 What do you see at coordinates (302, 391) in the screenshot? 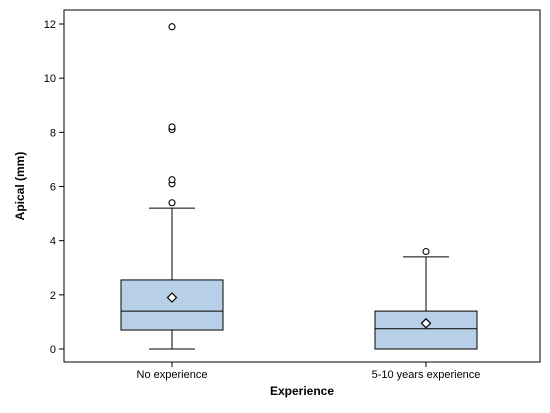
I see `x-axis-title: Experience` at bounding box center [302, 391].